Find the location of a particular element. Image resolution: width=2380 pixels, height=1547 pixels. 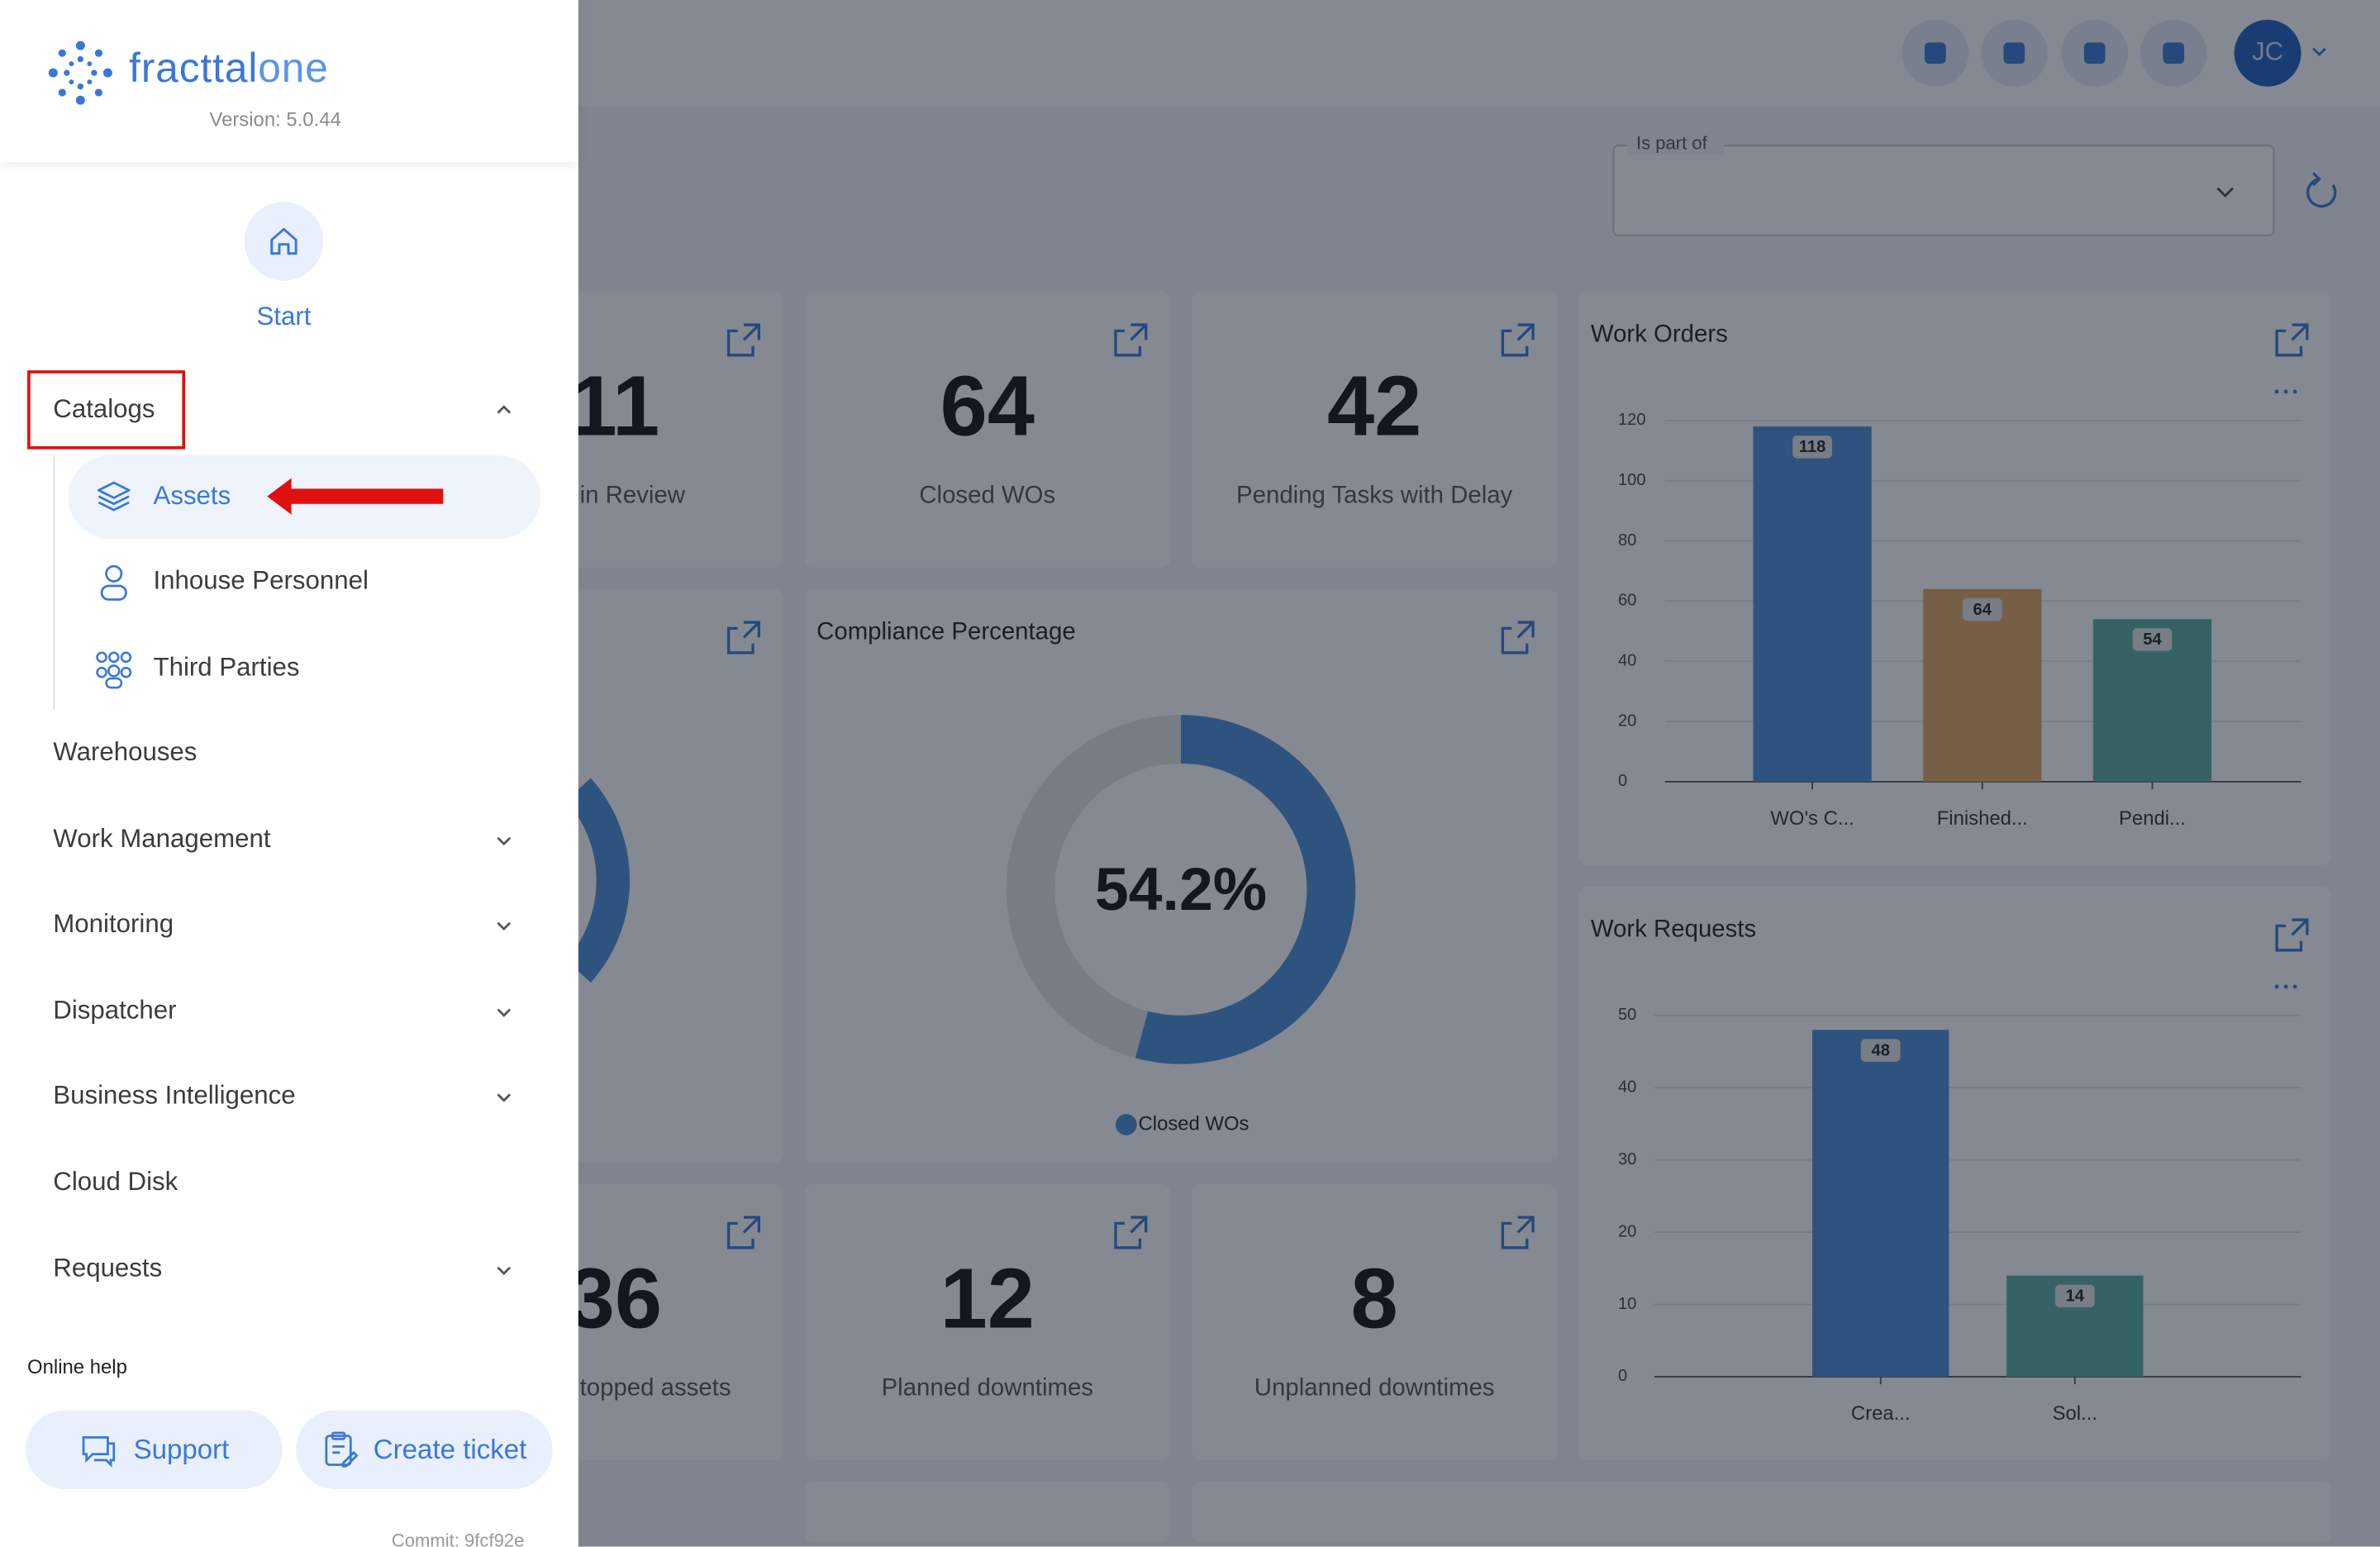

create-ticket-label: Create ticket is located at coordinates (450, 1448).